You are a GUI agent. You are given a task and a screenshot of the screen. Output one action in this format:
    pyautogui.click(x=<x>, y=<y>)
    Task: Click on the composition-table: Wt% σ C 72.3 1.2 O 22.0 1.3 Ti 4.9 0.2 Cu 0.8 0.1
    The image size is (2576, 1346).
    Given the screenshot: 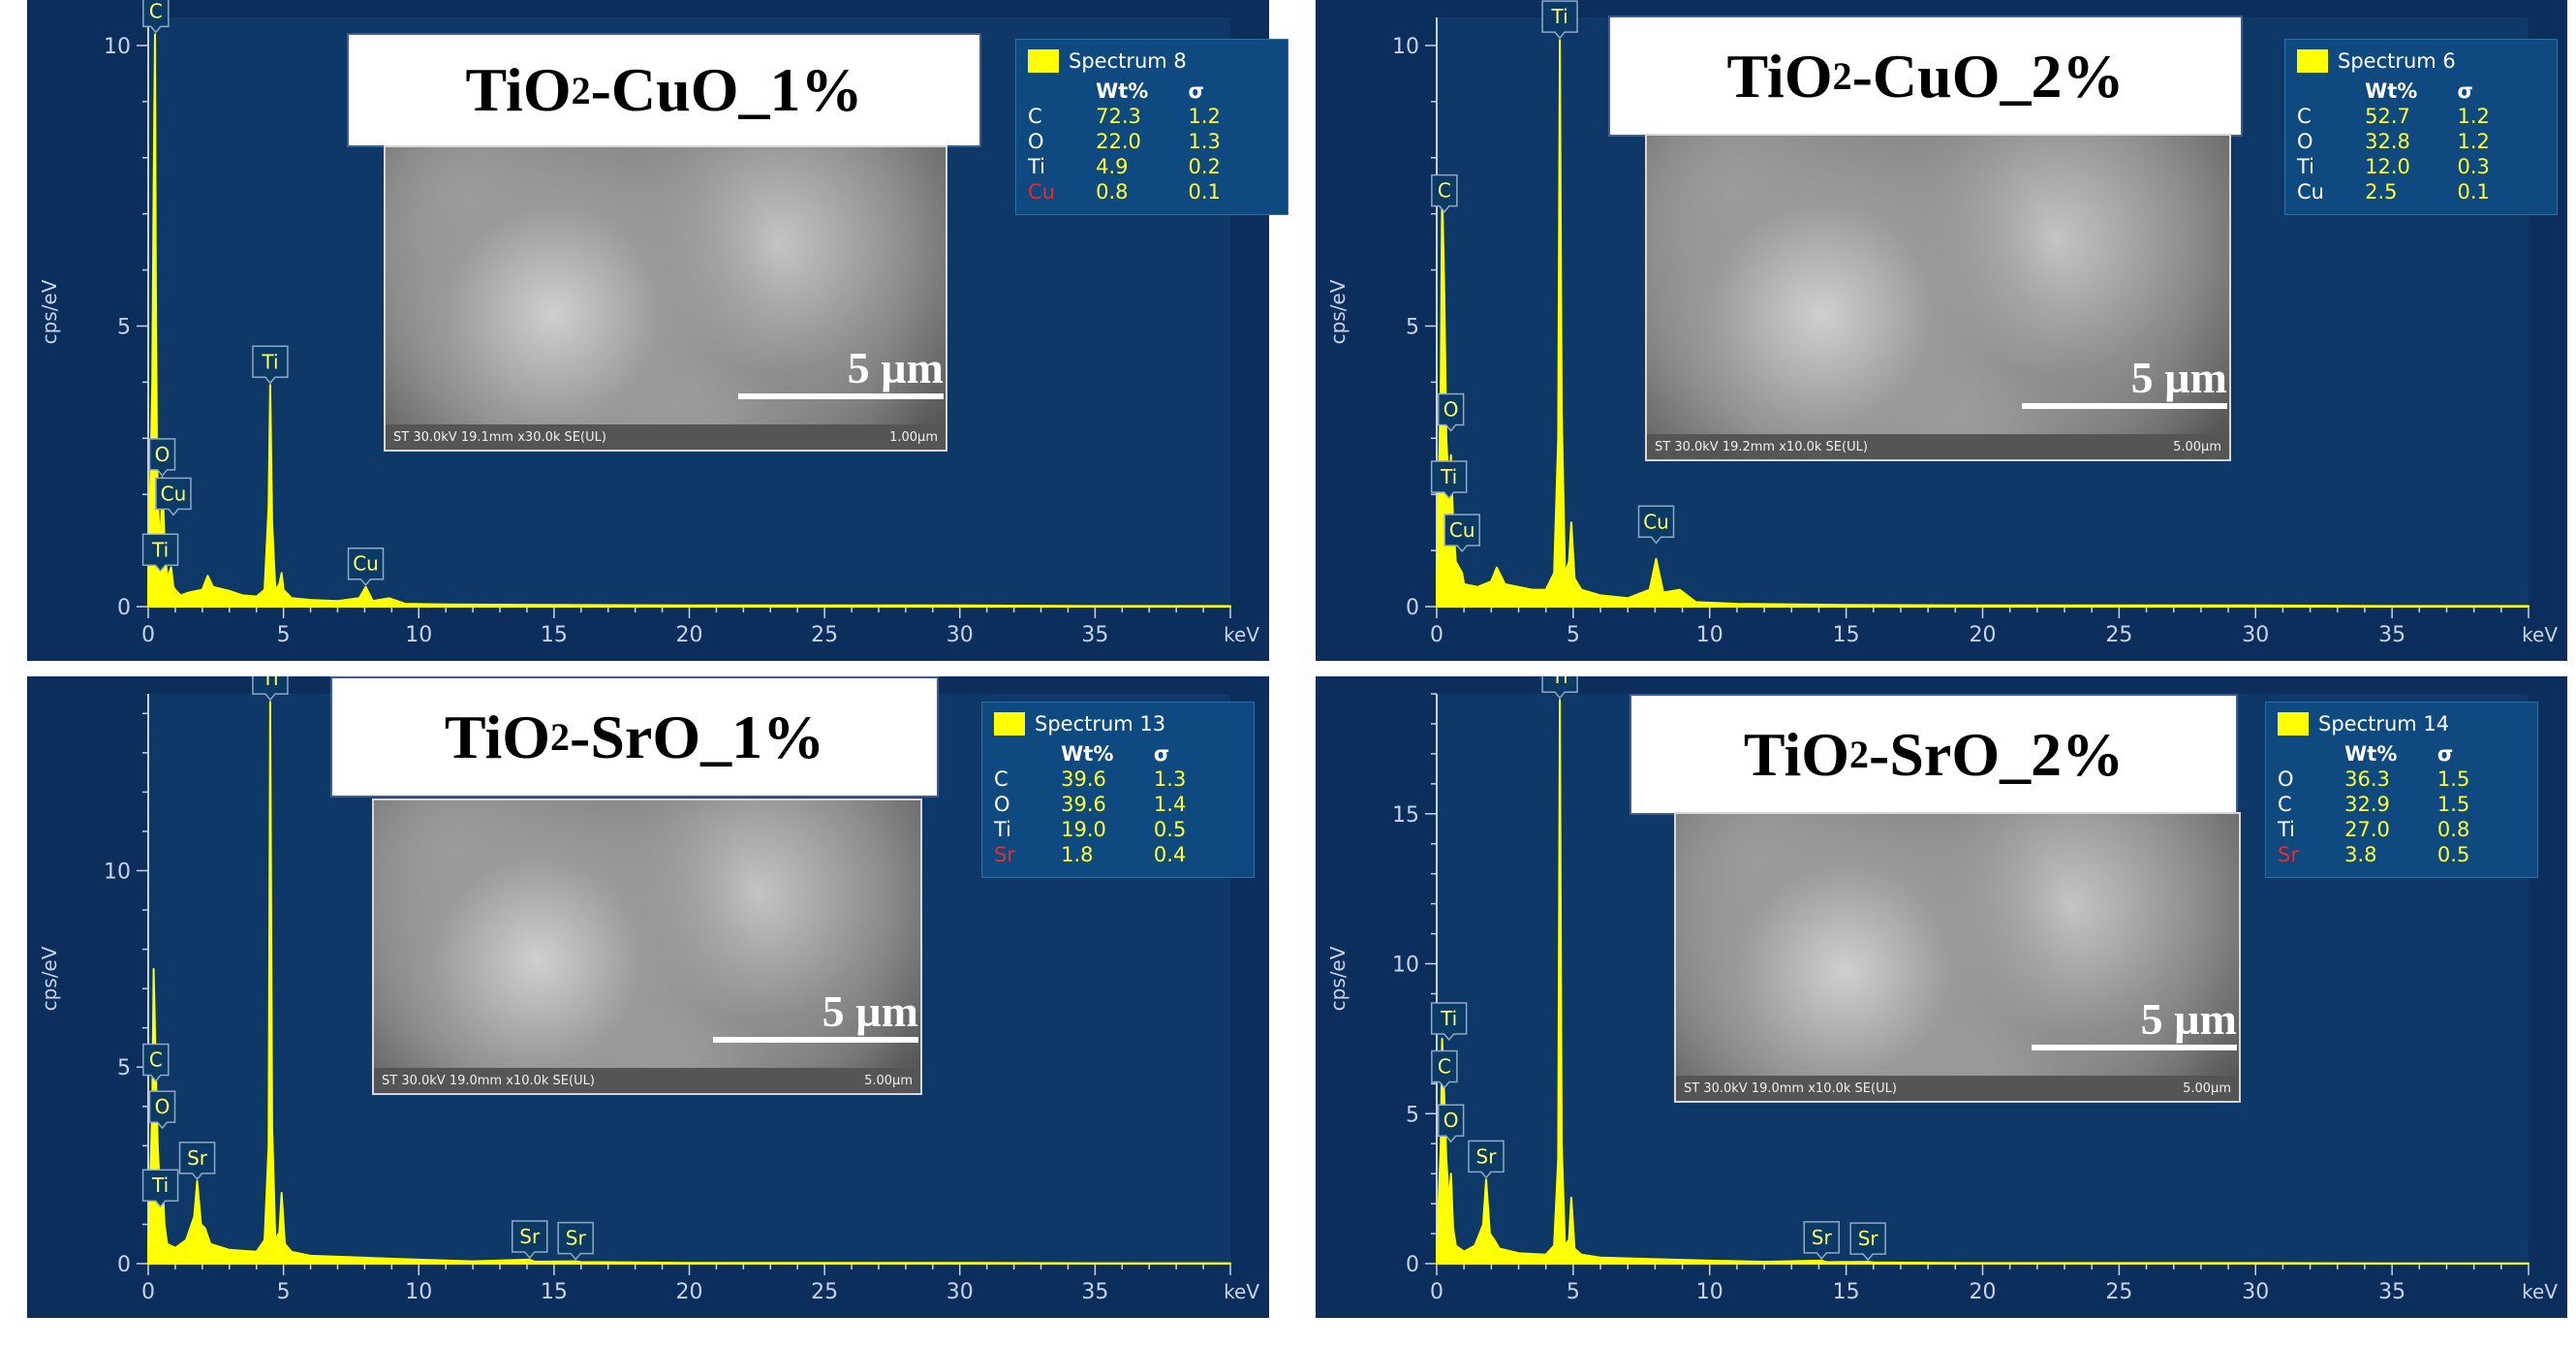 What is the action you would take?
    pyautogui.click(x=1152, y=141)
    